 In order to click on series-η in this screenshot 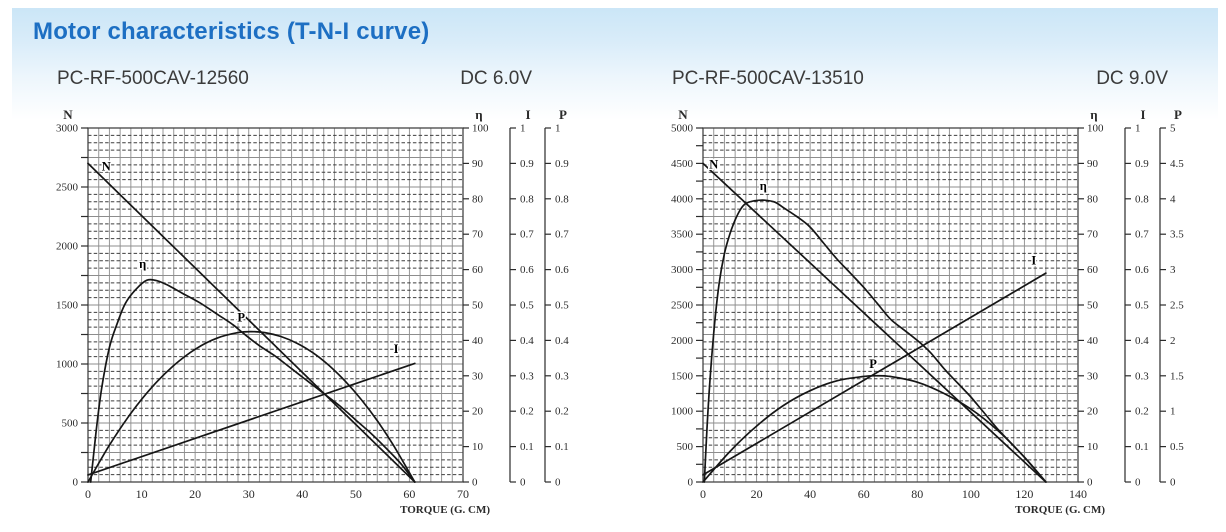, I will do `click(875, 341)`.